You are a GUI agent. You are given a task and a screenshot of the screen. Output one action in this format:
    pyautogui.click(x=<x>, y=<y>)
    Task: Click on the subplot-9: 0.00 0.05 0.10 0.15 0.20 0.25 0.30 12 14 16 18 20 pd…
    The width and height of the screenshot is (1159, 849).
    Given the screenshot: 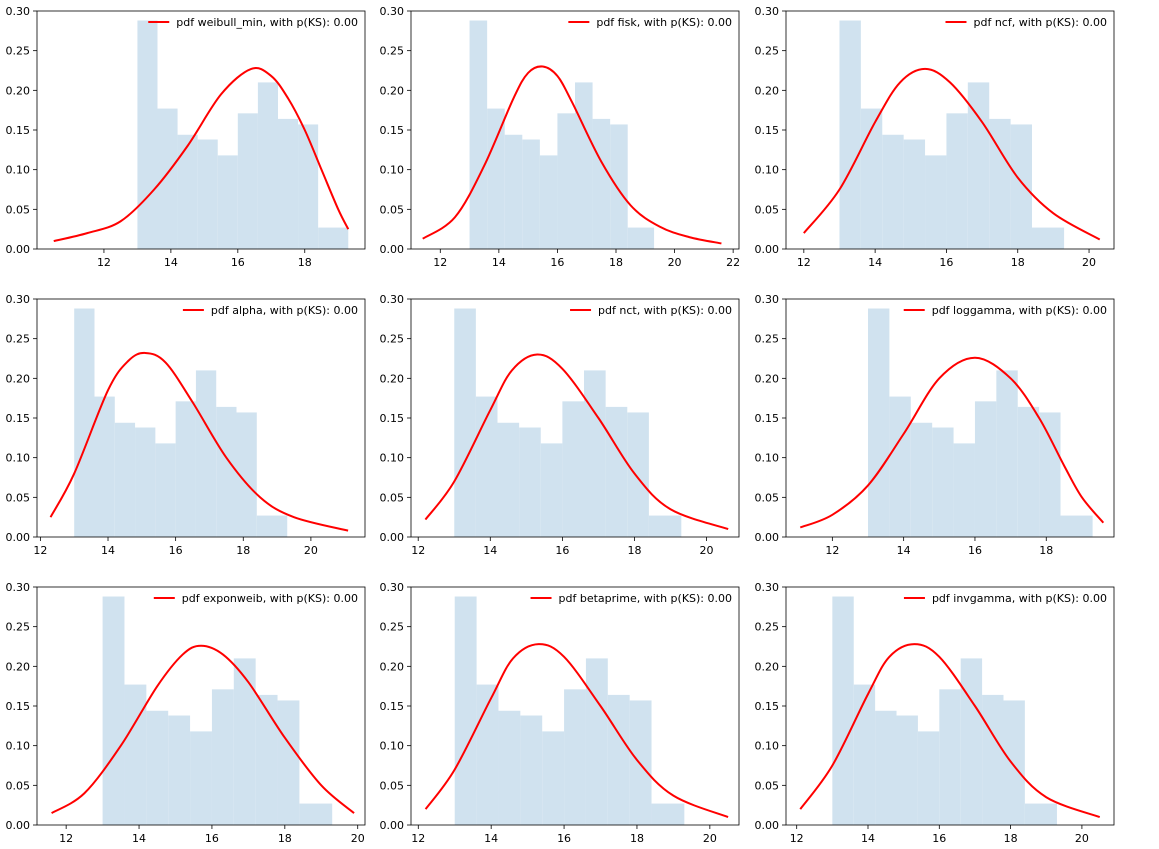 What is the action you would take?
    pyautogui.click(x=935, y=713)
    